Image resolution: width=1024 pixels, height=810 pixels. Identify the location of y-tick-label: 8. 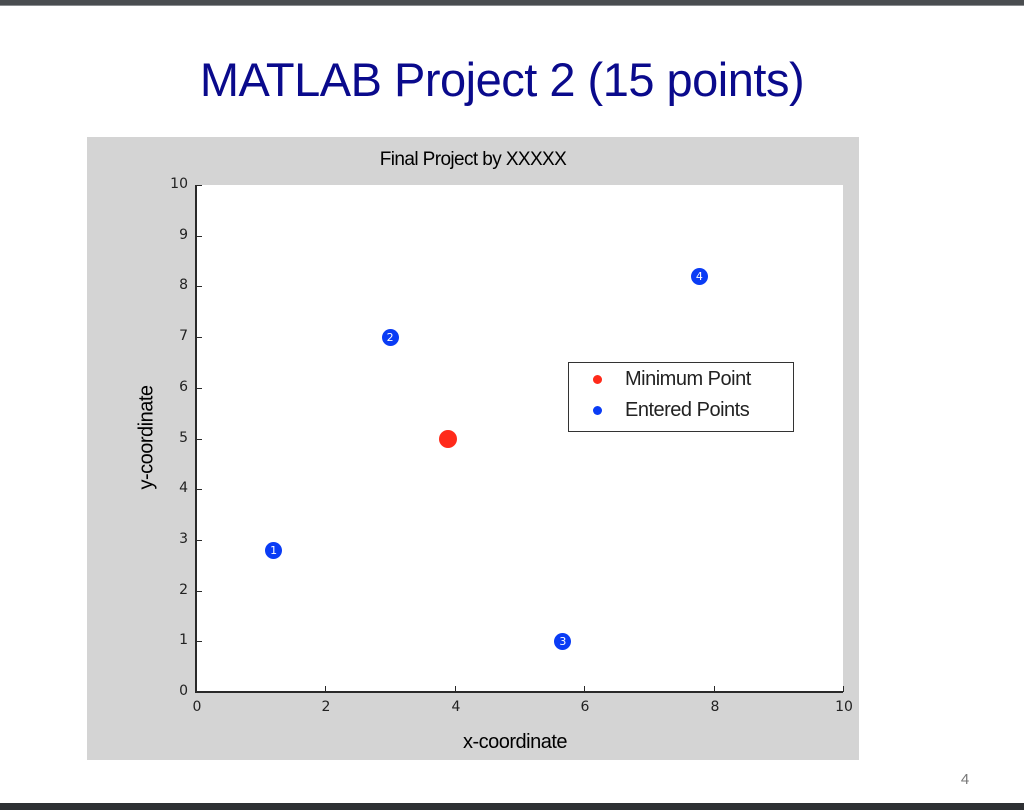
(183, 285).